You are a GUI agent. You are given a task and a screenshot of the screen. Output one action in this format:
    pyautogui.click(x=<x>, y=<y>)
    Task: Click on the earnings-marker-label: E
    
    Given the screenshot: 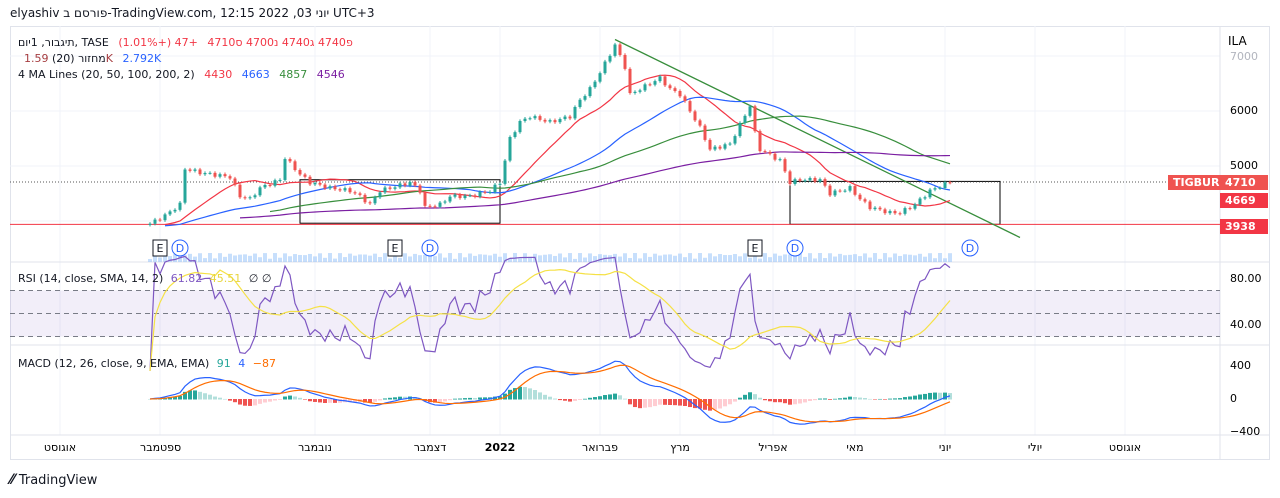 What is the action you would take?
    pyautogui.click(x=395, y=248)
    